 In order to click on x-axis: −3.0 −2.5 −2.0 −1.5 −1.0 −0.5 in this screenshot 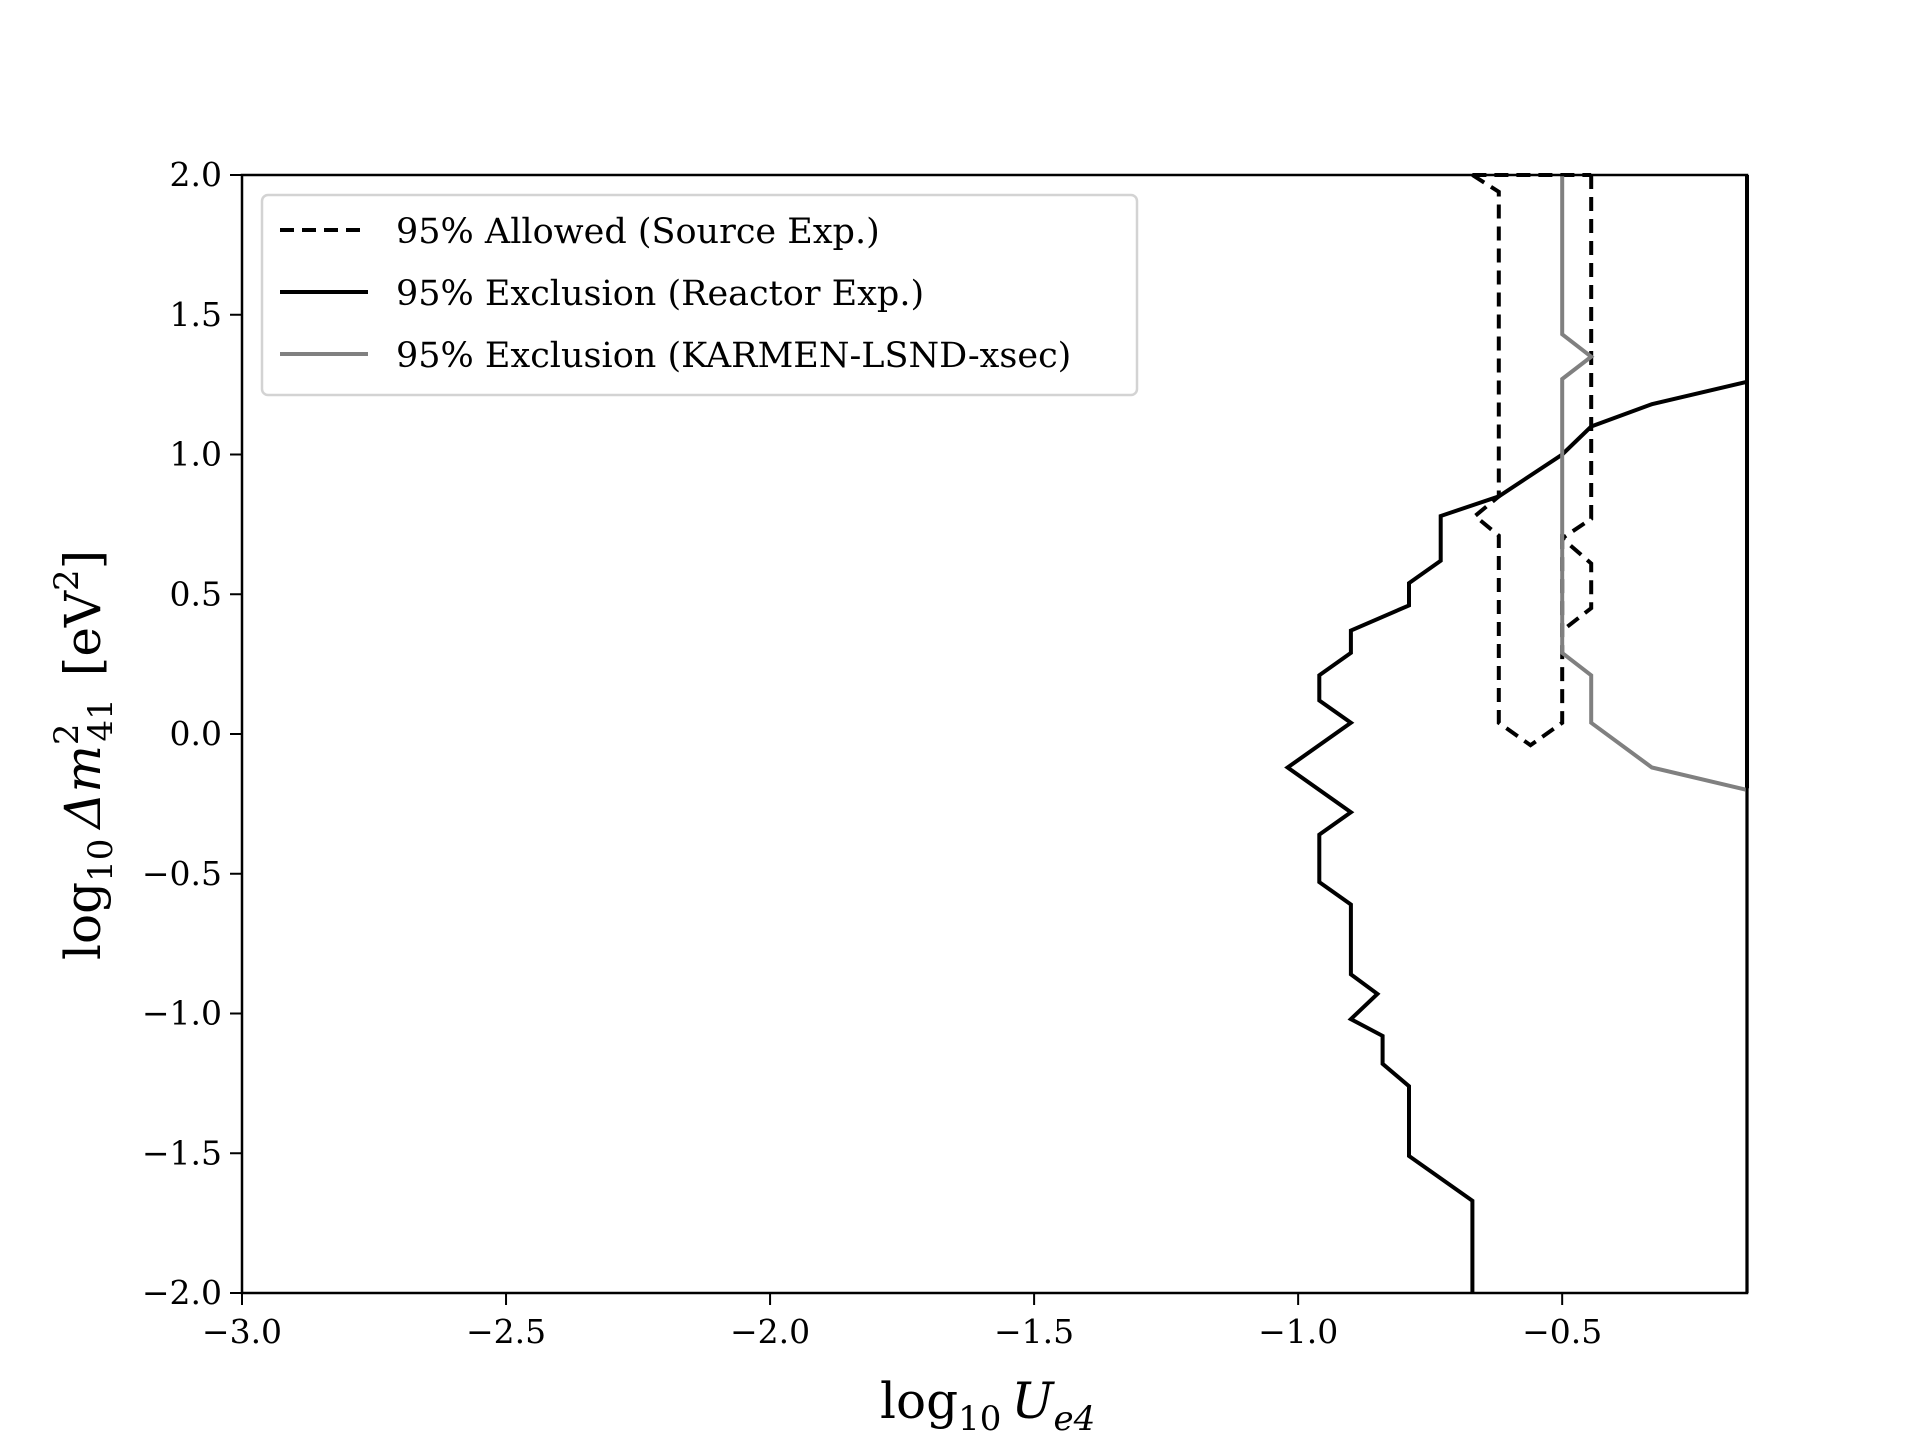, I will do `click(902, 1322)`.